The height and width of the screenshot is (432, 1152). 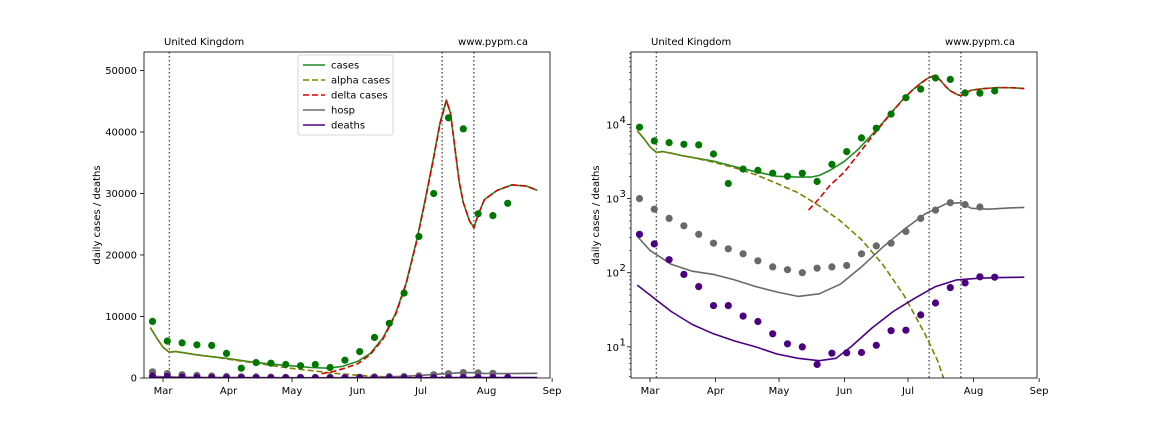 What do you see at coordinates (121, 194) in the screenshot?
I see `y-tick-label: 30000` at bounding box center [121, 194].